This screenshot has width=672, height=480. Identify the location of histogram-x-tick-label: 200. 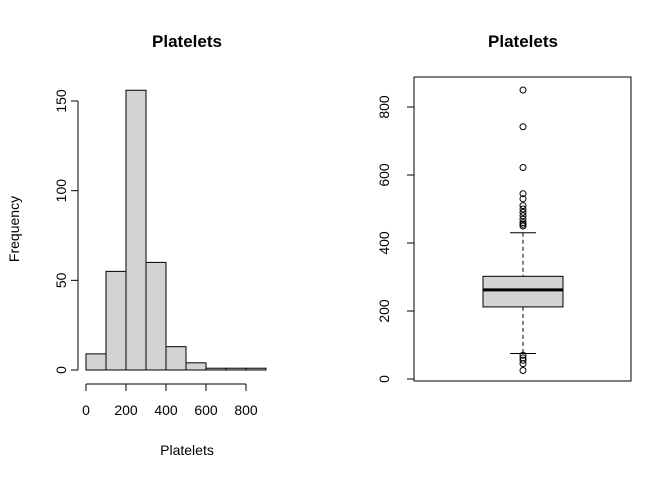
(126, 410).